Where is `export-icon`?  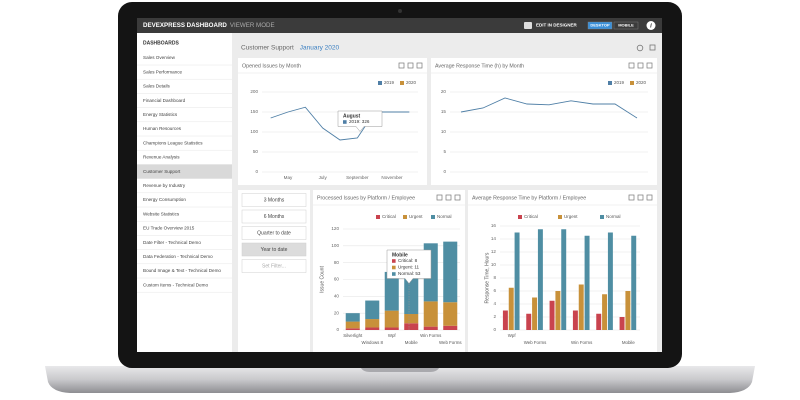
export-icon is located at coordinates (652, 47).